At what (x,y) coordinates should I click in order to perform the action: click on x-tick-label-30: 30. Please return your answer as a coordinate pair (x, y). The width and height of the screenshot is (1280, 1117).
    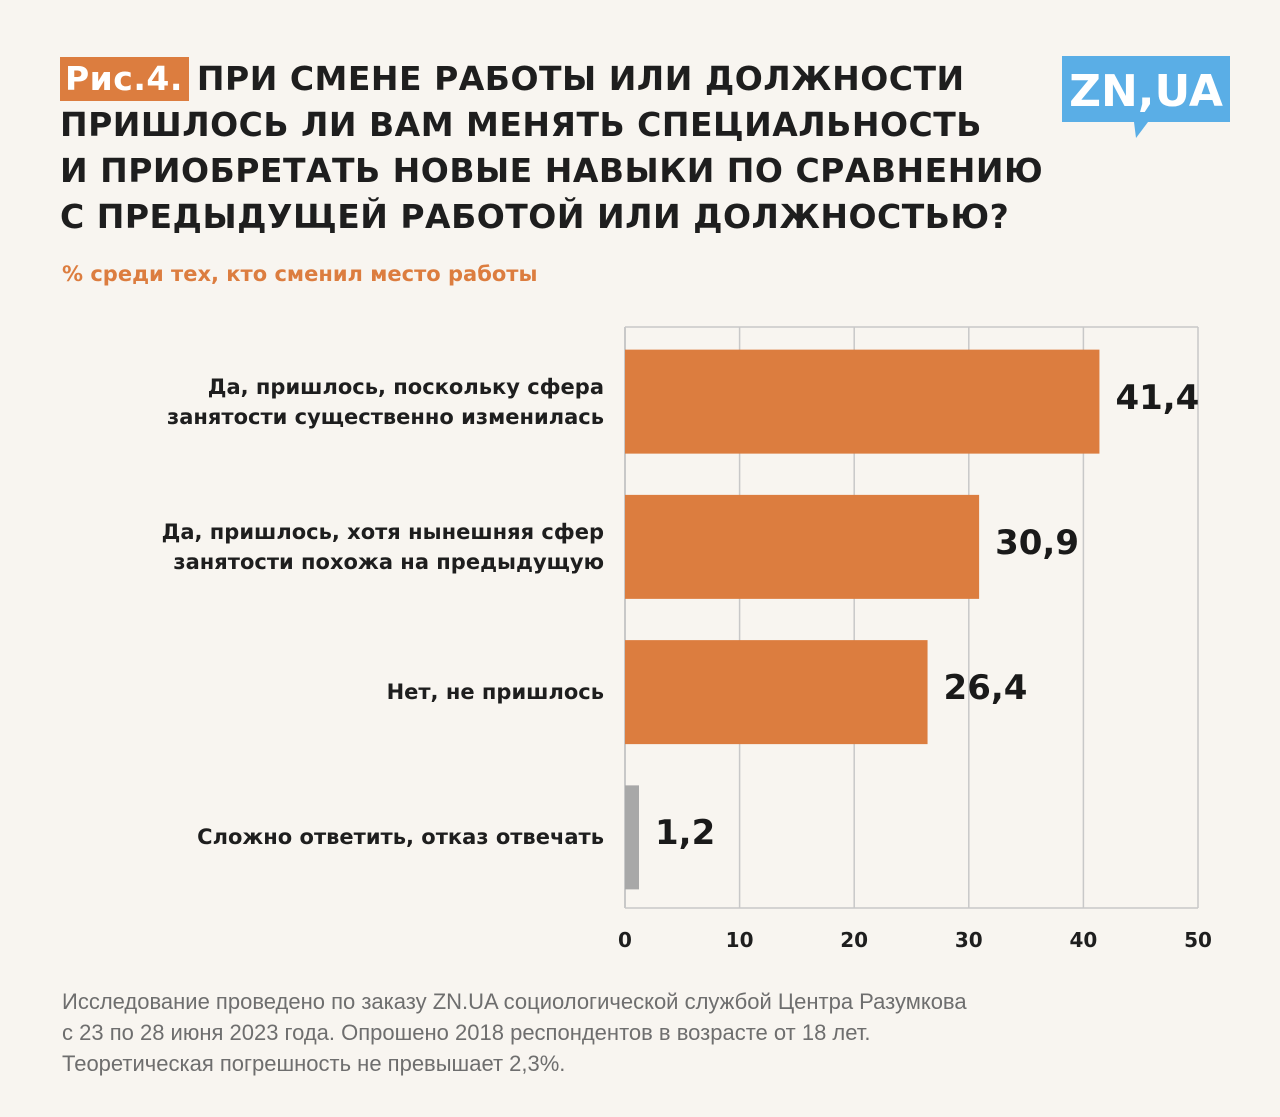
    Looking at the image, I should click on (968, 940).